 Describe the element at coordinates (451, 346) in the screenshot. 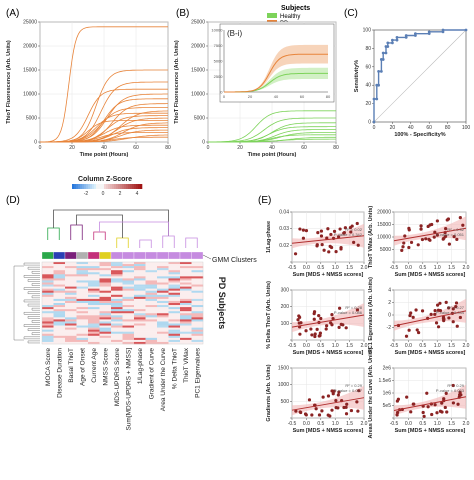

I see `x-tick-label: 1.5` at that location.